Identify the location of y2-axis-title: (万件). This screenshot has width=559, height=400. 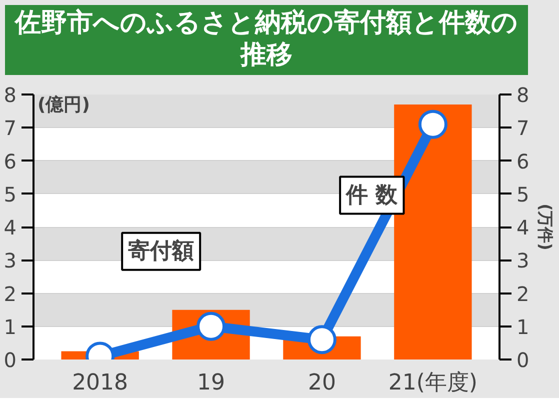
(546, 227).